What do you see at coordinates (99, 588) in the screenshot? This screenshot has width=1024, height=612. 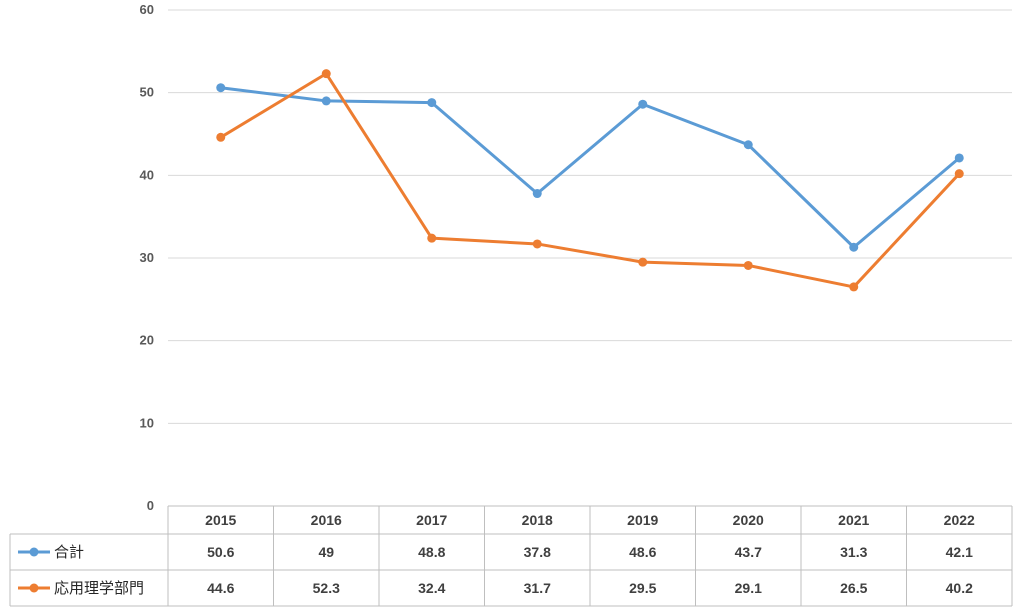 I see `legend-label: 応用理学部門` at bounding box center [99, 588].